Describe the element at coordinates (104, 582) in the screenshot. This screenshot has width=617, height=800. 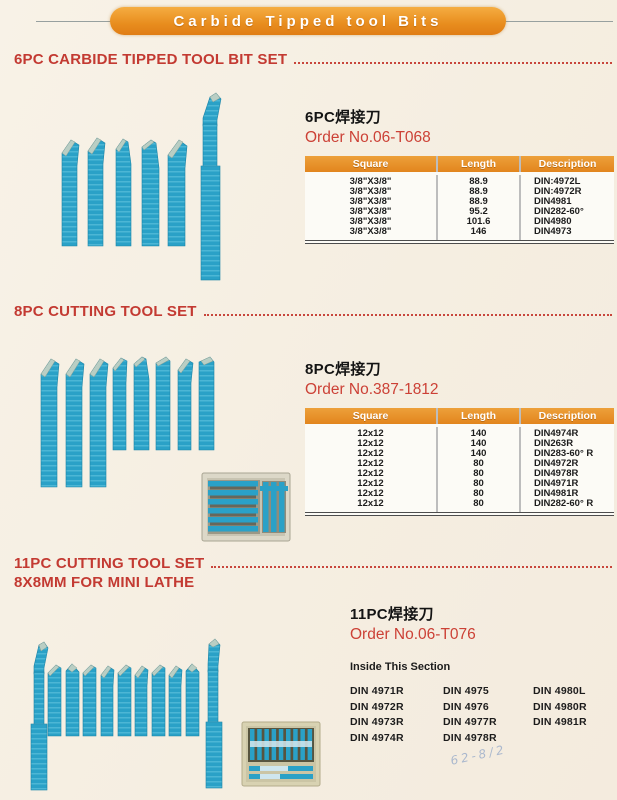
I see `section-heading-line2: 8X8MM FOR MINI LATHE` at that location.